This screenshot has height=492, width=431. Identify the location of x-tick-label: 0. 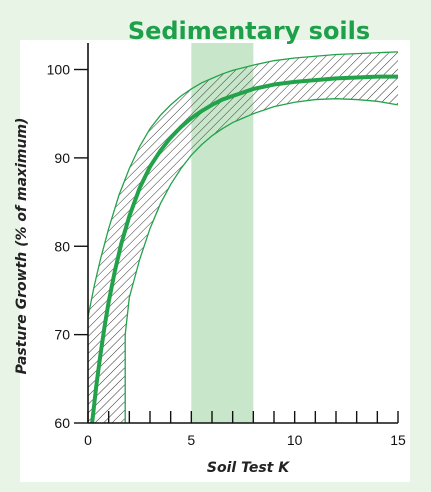
(88, 440).